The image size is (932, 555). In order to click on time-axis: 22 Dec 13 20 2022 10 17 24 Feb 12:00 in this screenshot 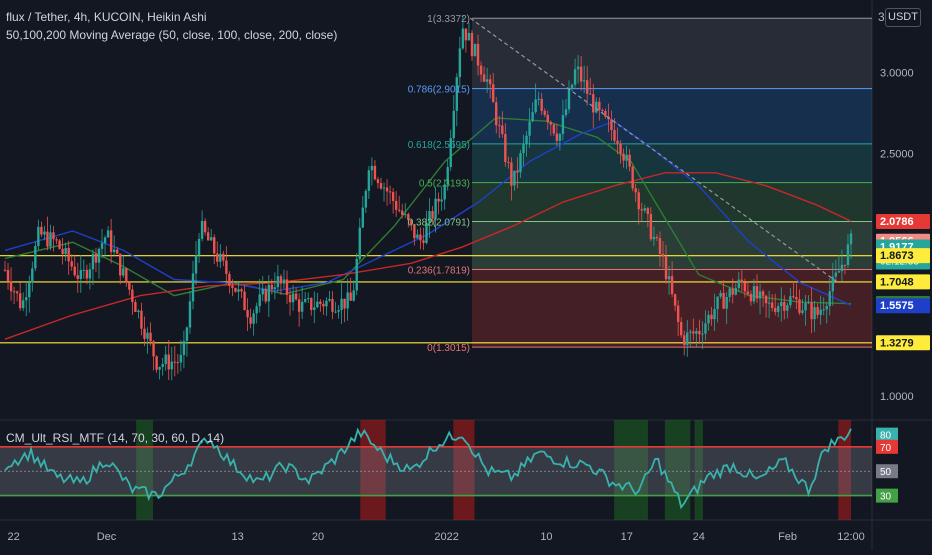, I will do `click(436, 537)`.